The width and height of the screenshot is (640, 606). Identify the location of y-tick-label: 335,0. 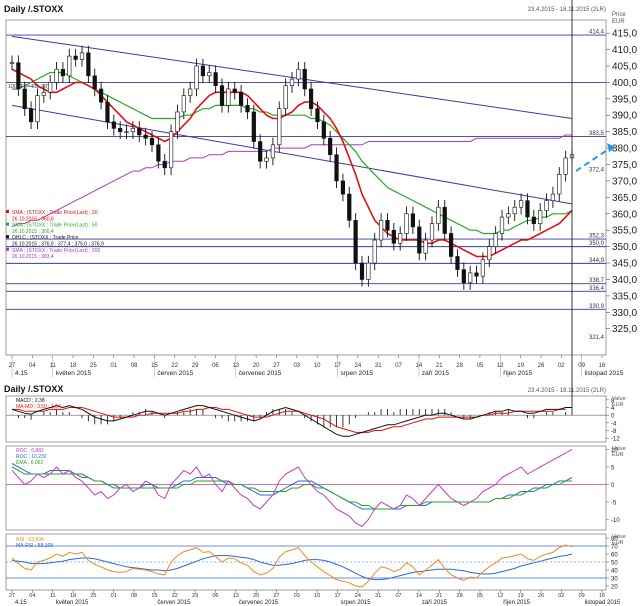
(624, 296).